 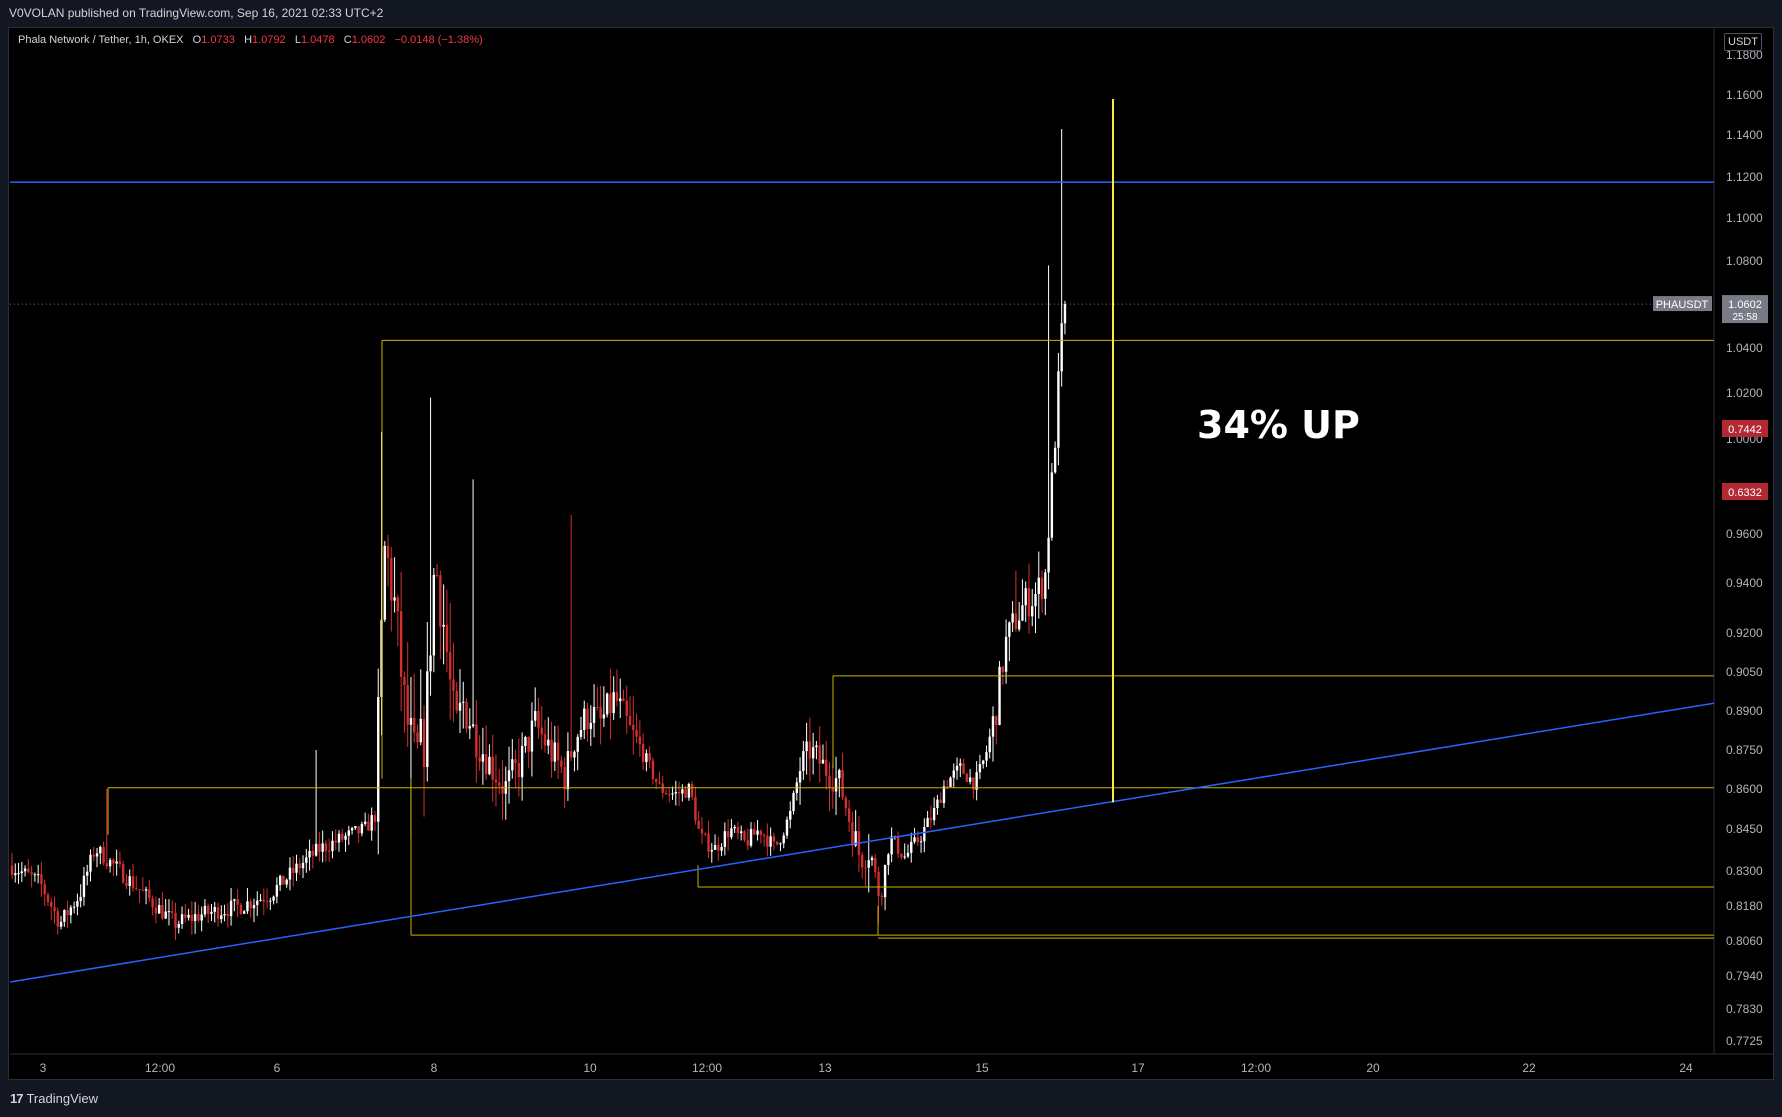 What do you see at coordinates (1743, 42) in the screenshot?
I see `axis-unit-button: USDT` at bounding box center [1743, 42].